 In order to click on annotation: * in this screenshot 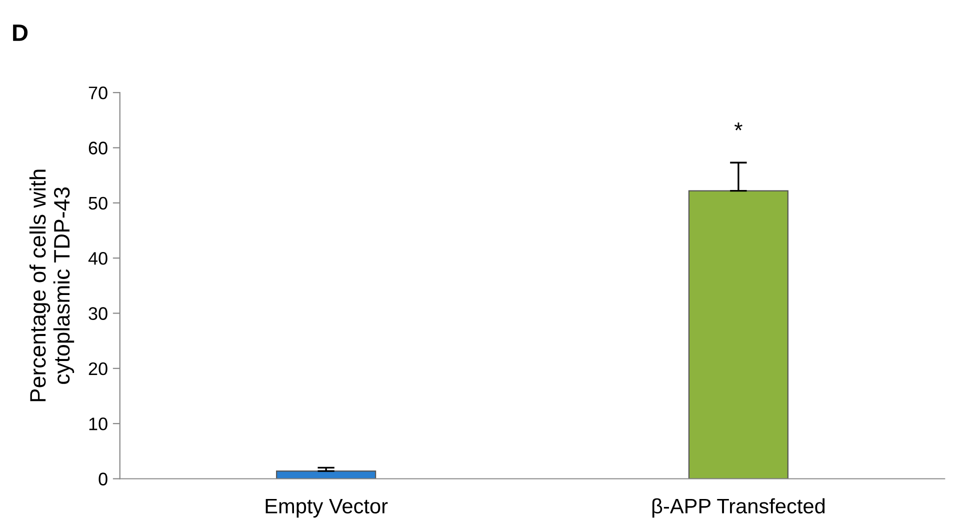, I will do `click(738, 126)`.